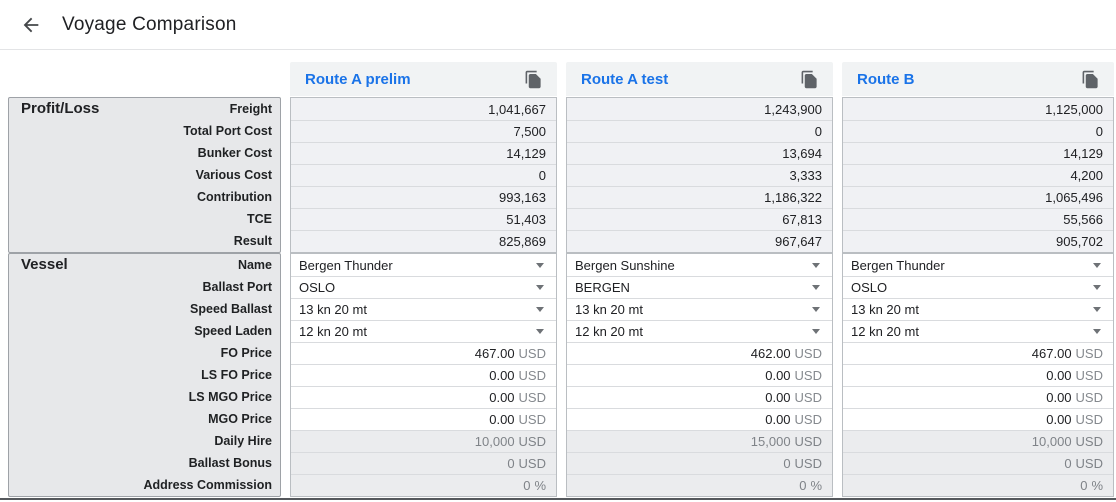 This screenshot has width=1116, height=502. I want to click on select-cell: Bergen Sunshine, so click(699, 265).